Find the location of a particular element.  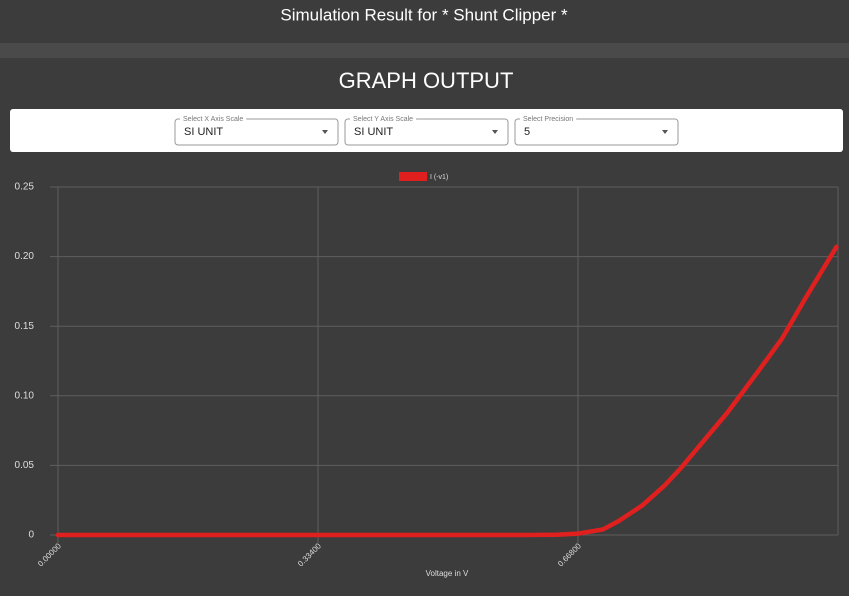

page-title: Simulation Result for * Shunt Clipper * is located at coordinates (424, 14).